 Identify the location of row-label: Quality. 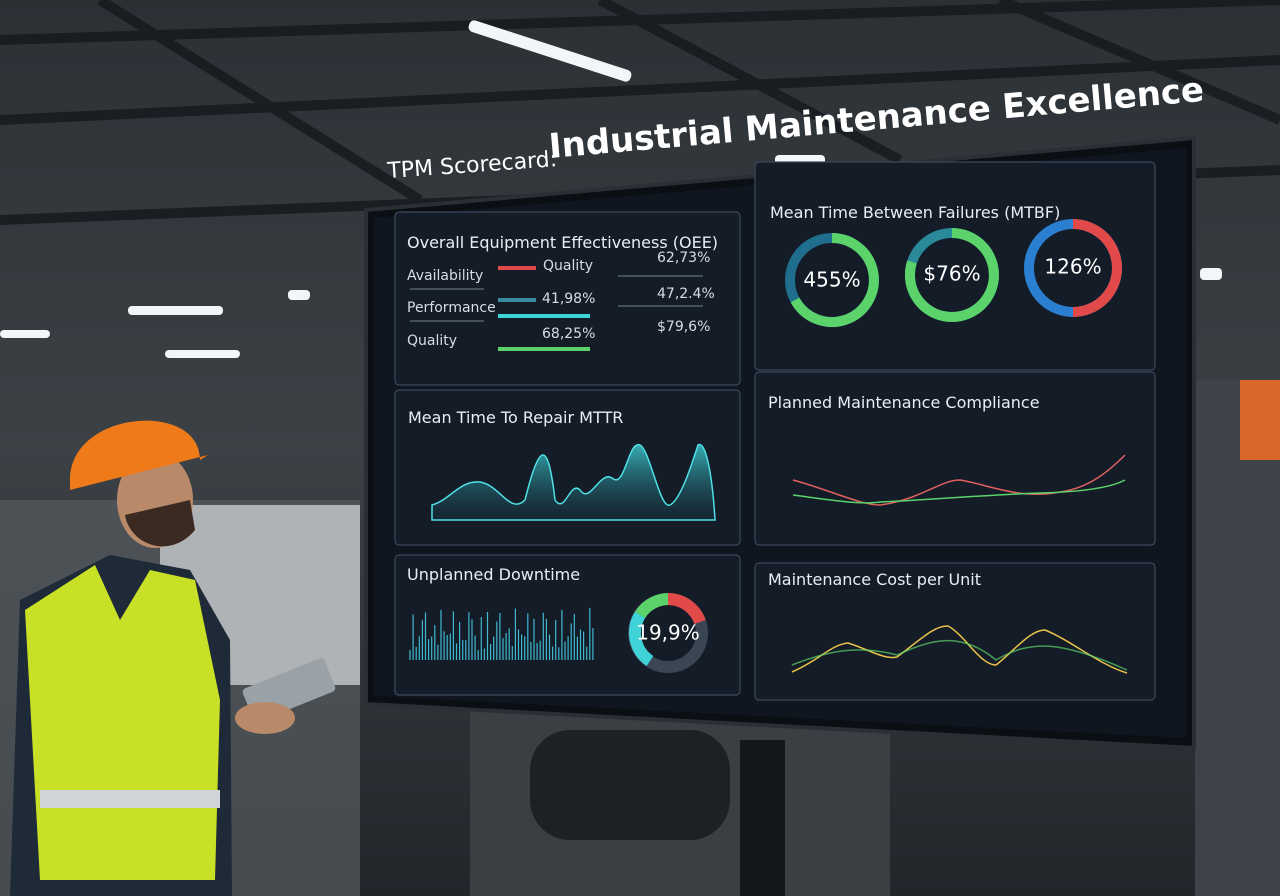
(432, 341).